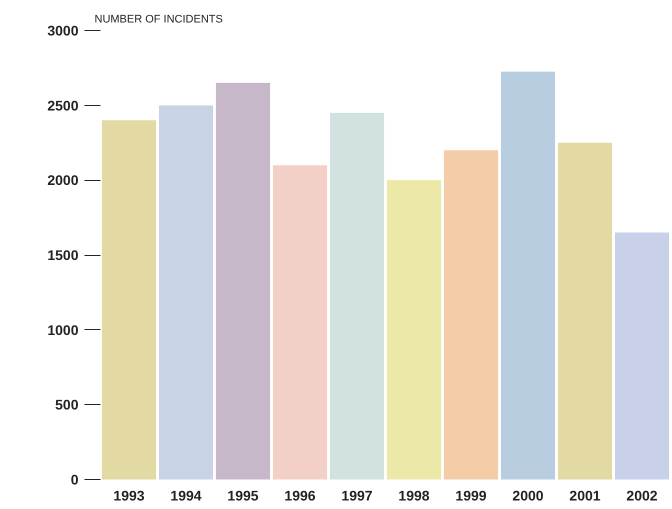 This screenshot has width=672, height=509. I want to click on x-tick-label: 1993, so click(129, 496).